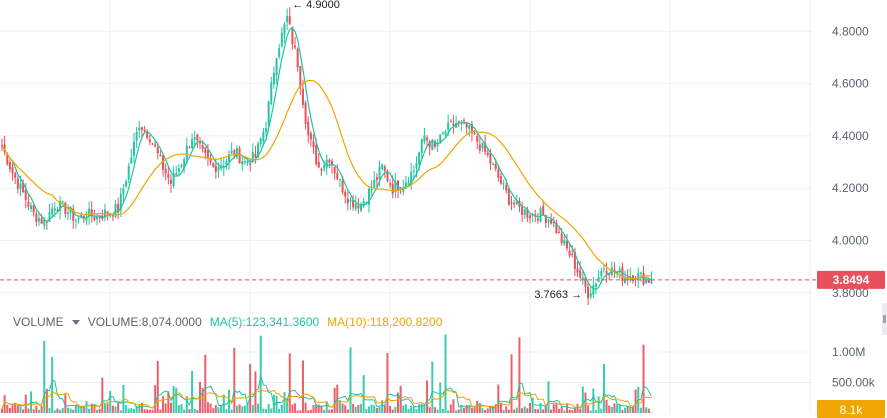  Describe the element at coordinates (852, 410) in the screenshot. I see `current-volume-label: 8.1k` at that location.